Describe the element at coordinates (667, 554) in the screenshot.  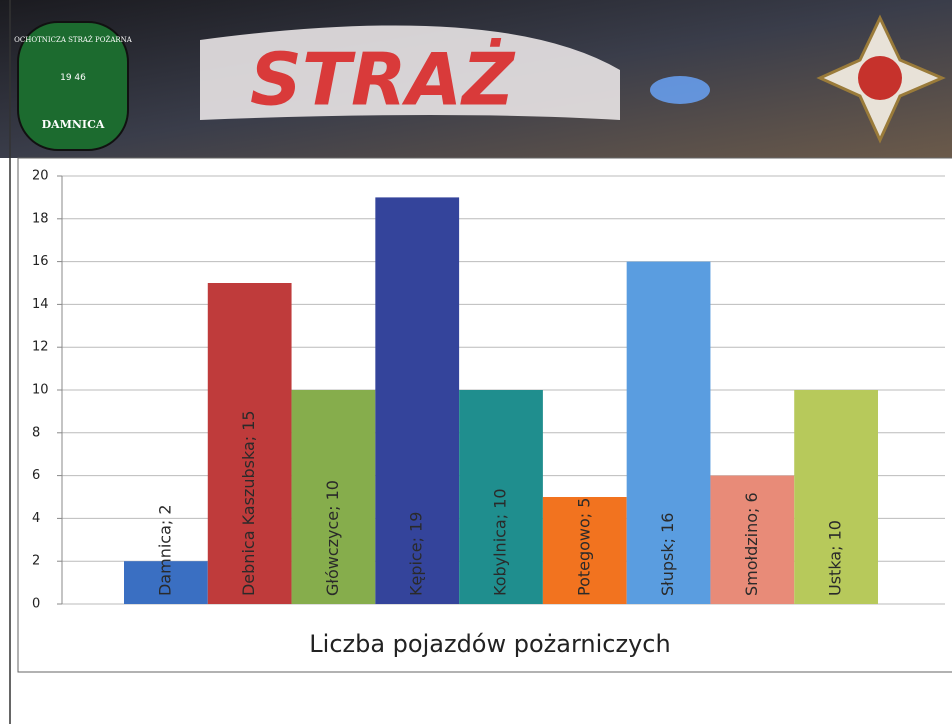
I see `data-label: Słupsk; 16` at that location.